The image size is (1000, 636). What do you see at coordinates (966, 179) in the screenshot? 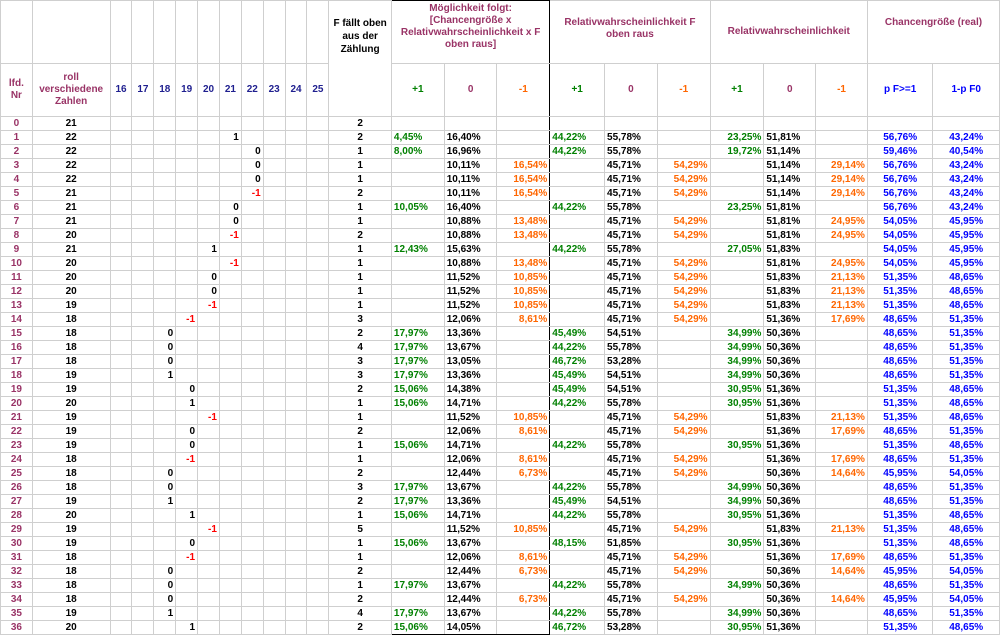
I see `cell-q: 43,24%` at bounding box center [966, 179].